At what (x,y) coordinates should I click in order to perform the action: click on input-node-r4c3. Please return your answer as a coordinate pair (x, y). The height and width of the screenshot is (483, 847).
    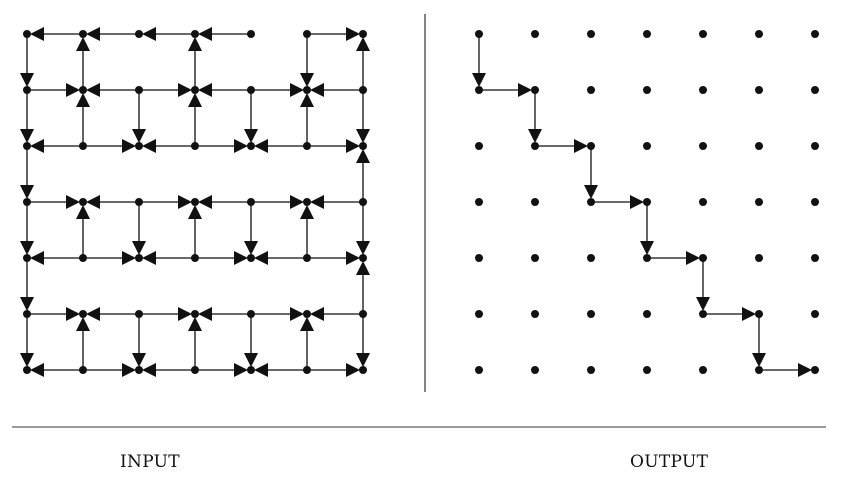
    Looking at the image, I should click on (195, 258).